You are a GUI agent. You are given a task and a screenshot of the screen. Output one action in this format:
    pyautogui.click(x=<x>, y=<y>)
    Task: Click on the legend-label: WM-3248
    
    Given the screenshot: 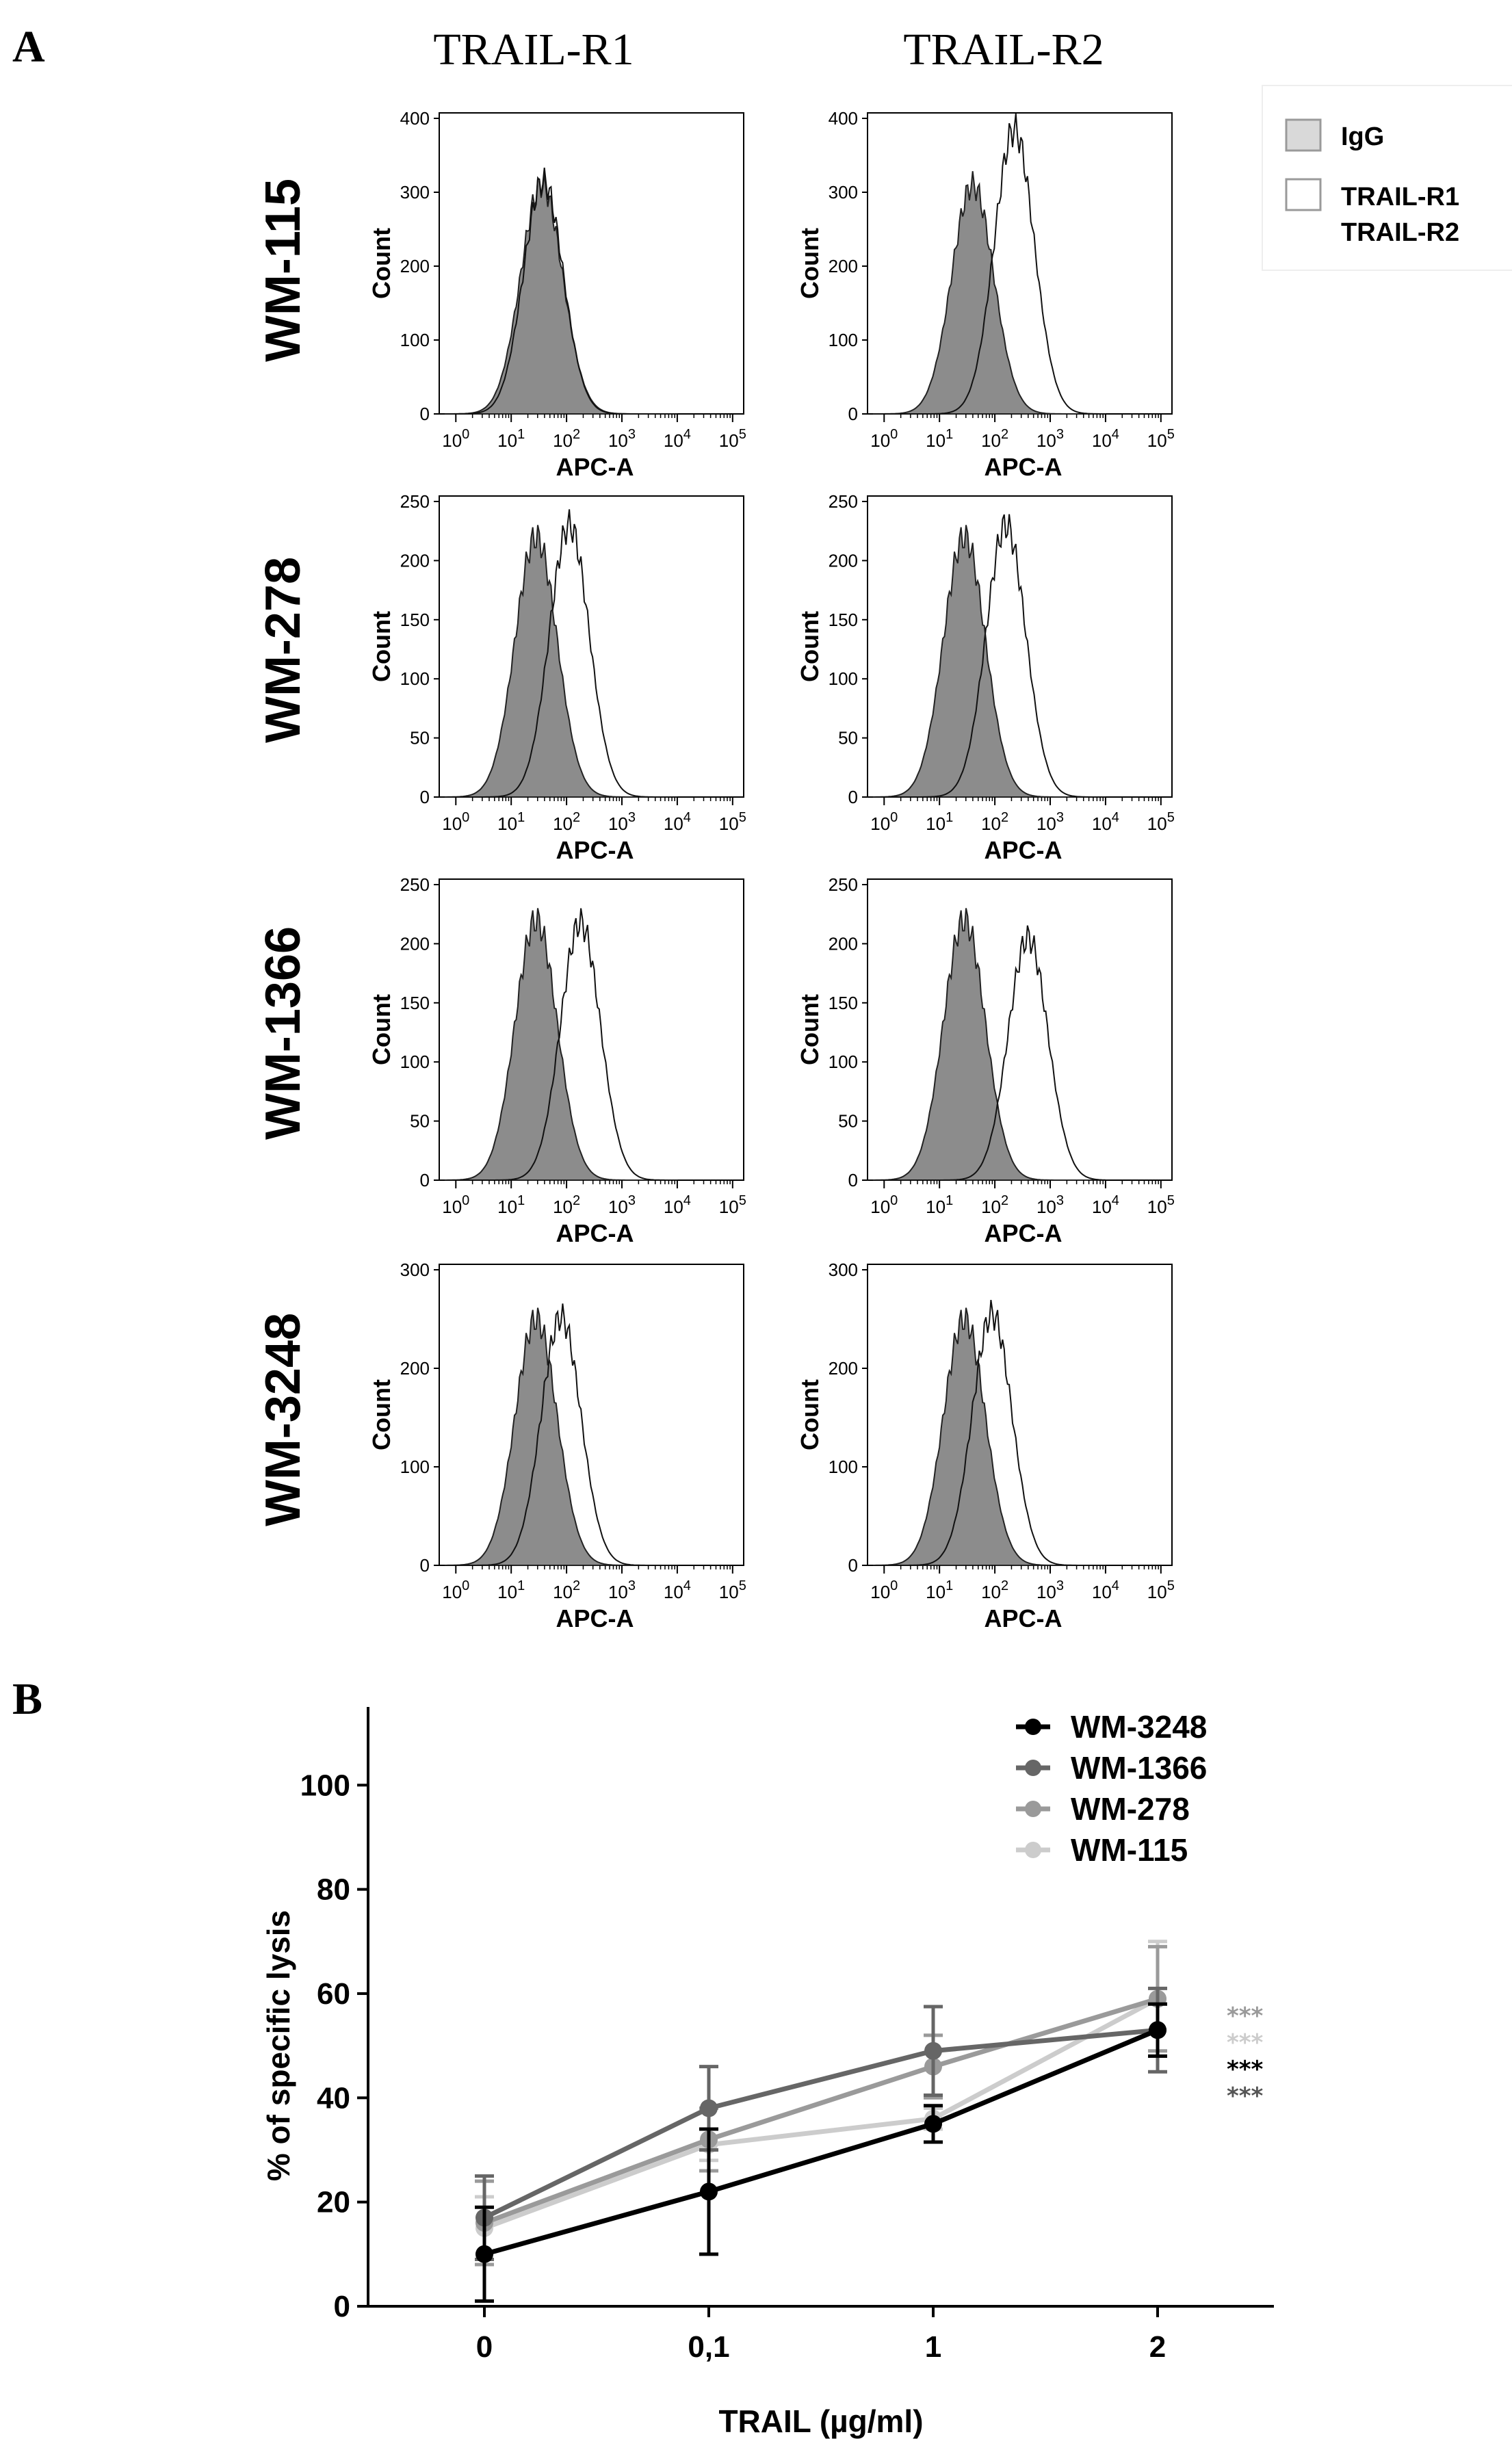 What is the action you would take?
    pyautogui.click(x=1139, y=1727)
    